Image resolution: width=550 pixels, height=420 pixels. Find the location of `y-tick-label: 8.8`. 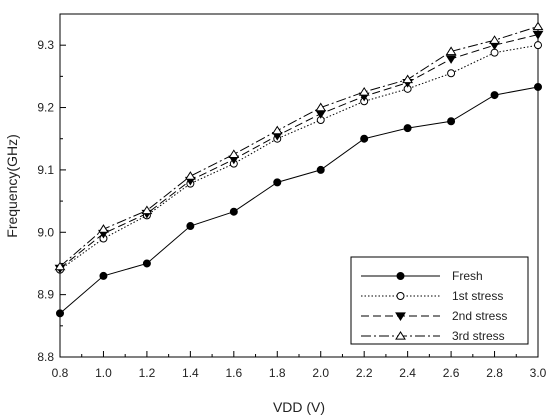

y-tick-label: 8.8 is located at coordinates (45, 357).